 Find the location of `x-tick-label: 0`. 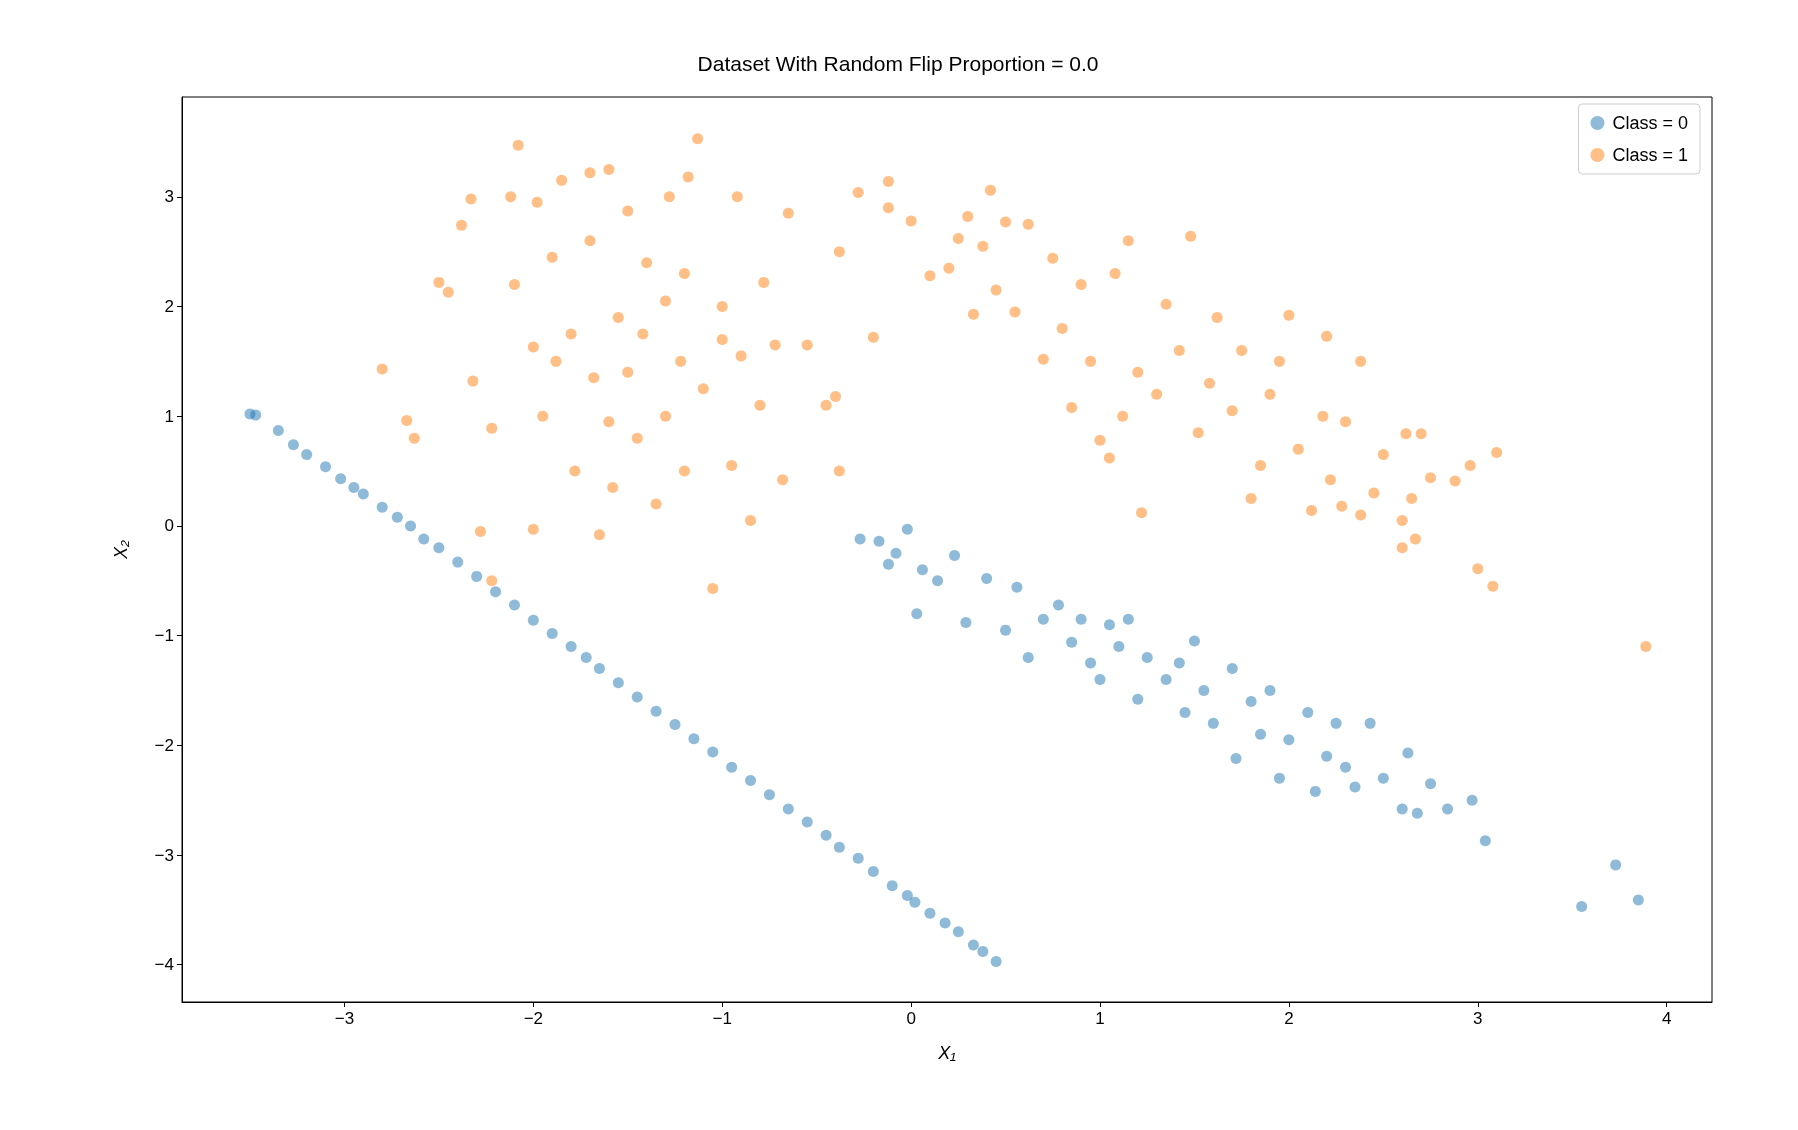

x-tick-label: 0 is located at coordinates (911, 1018).